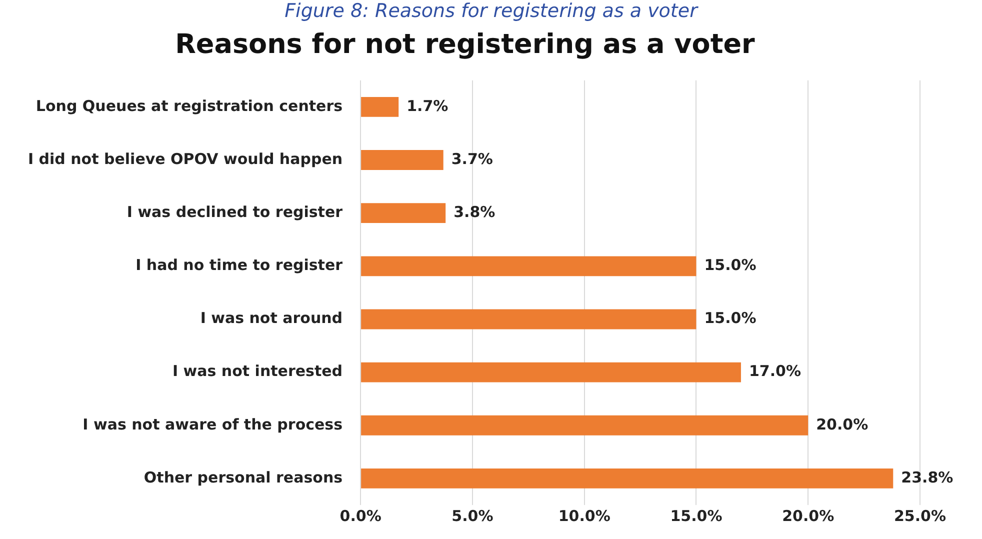  Describe the element at coordinates (361, 515) in the screenshot. I see `x-tick-label: 0.0%` at that location.